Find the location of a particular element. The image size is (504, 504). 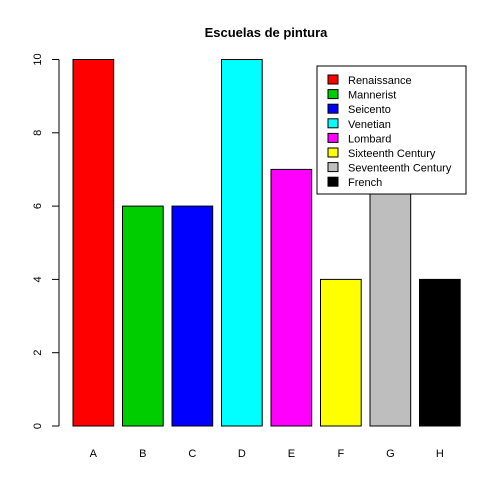

x-tick-label: C is located at coordinates (192, 454).